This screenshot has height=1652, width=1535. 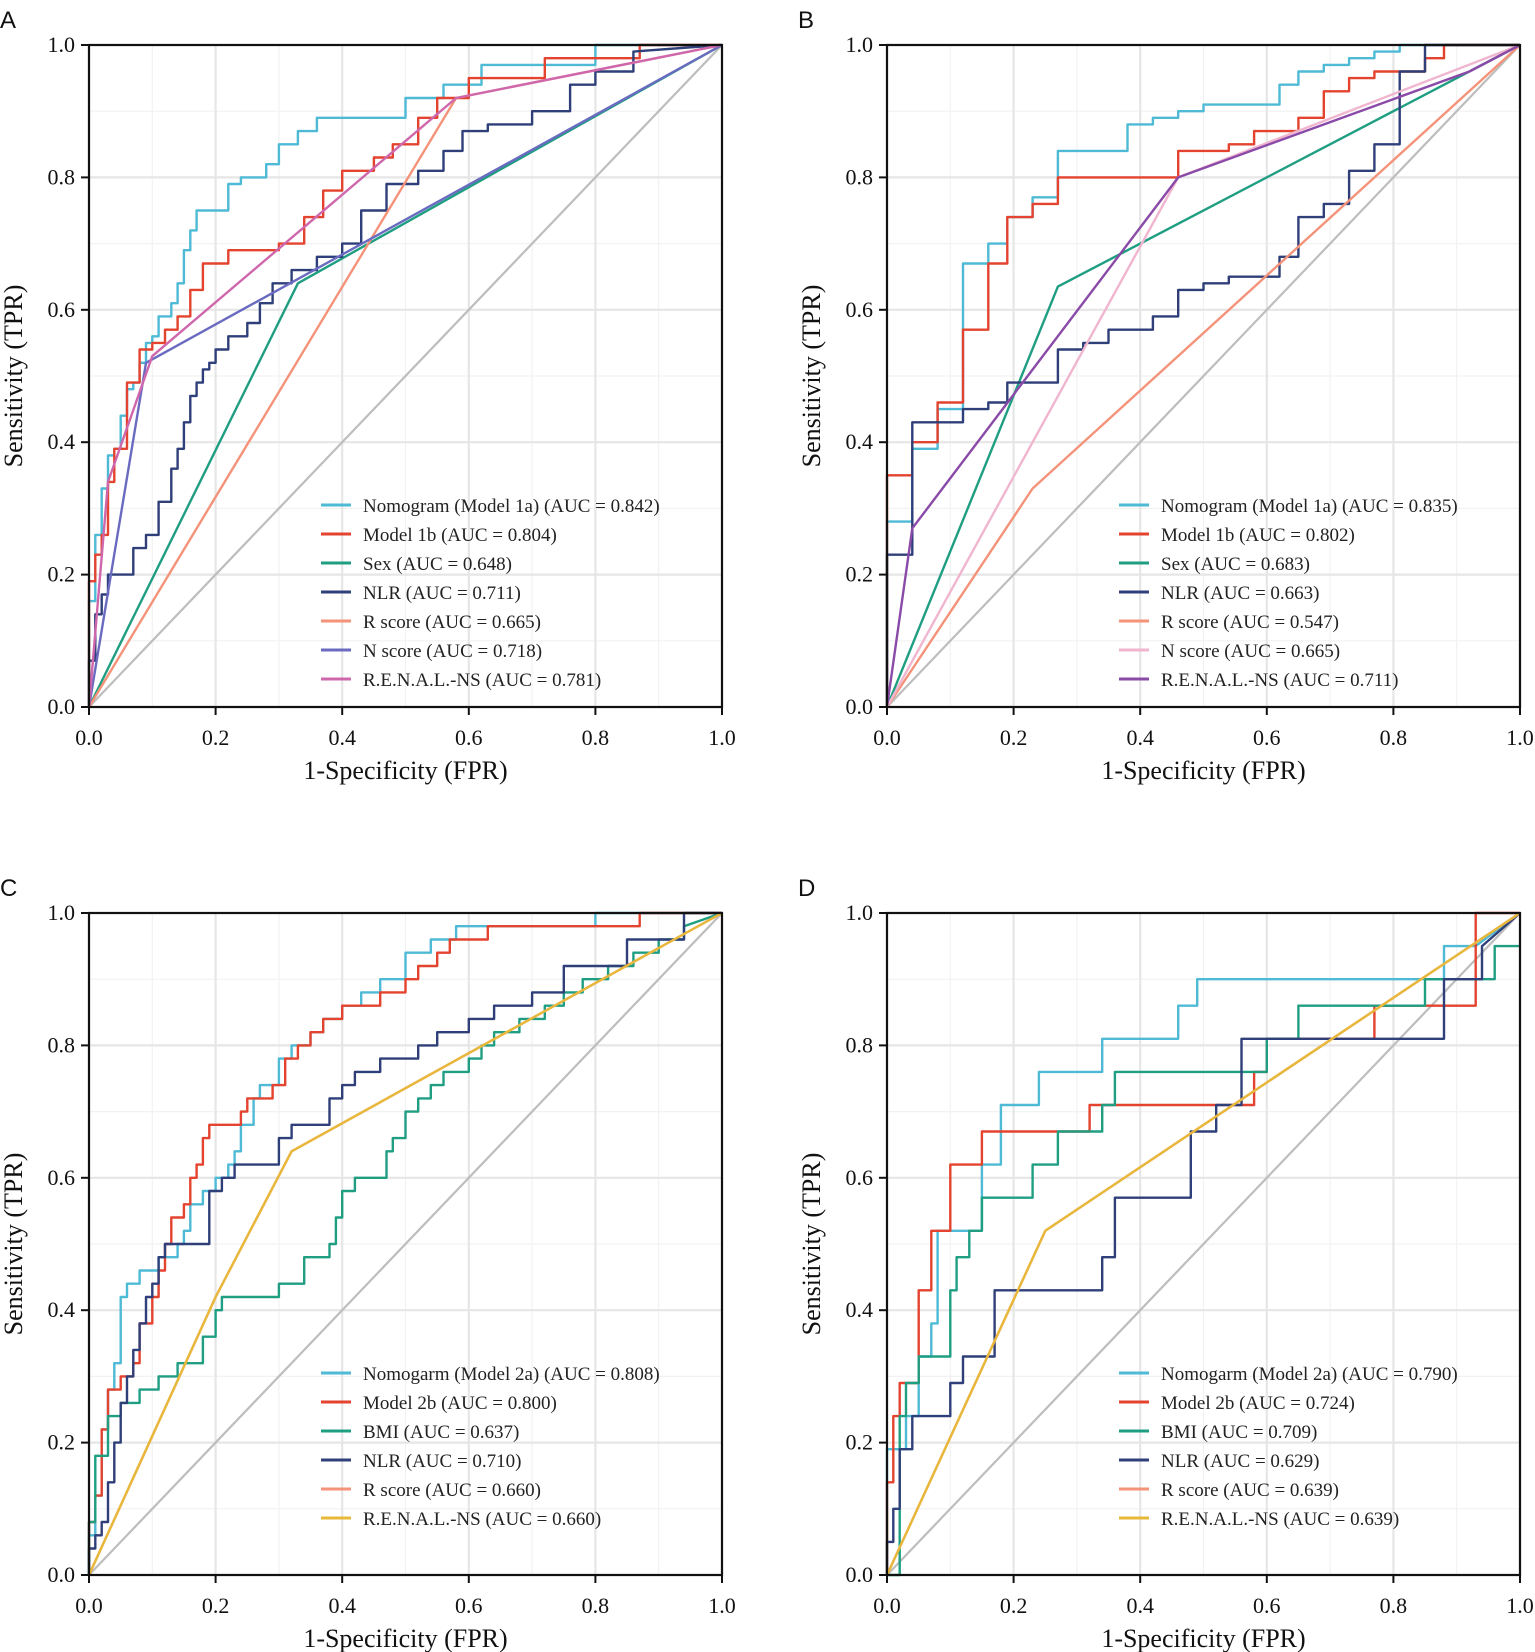 What do you see at coordinates (1240, 1461) in the screenshot?
I see `legend-label: NLR (AUC = 0.629)` at bounding box center [1240, 1461].